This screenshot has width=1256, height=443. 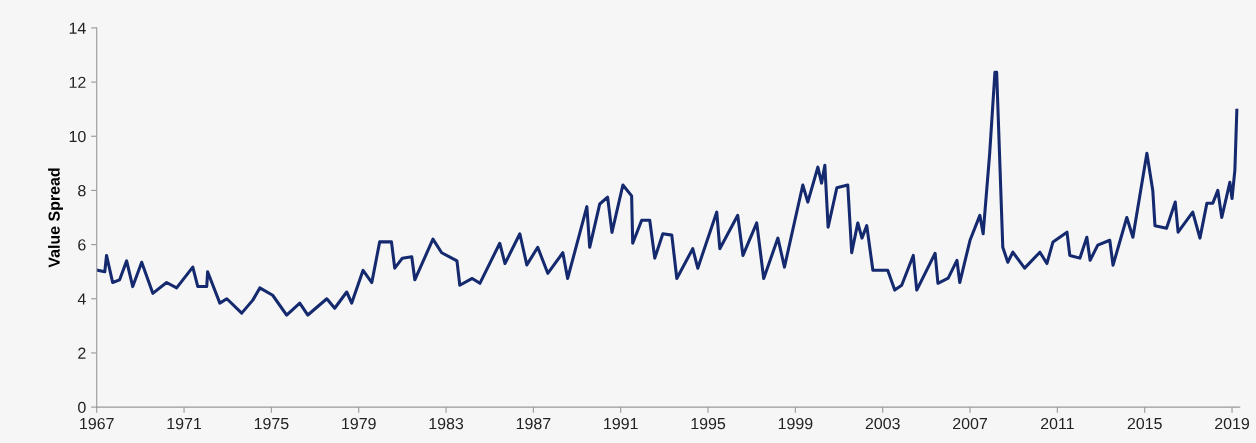 What do you see at coordinates (77, 28) in the screenshot?
I see `y-tick-label: 14` at bounding box center [77, 28].